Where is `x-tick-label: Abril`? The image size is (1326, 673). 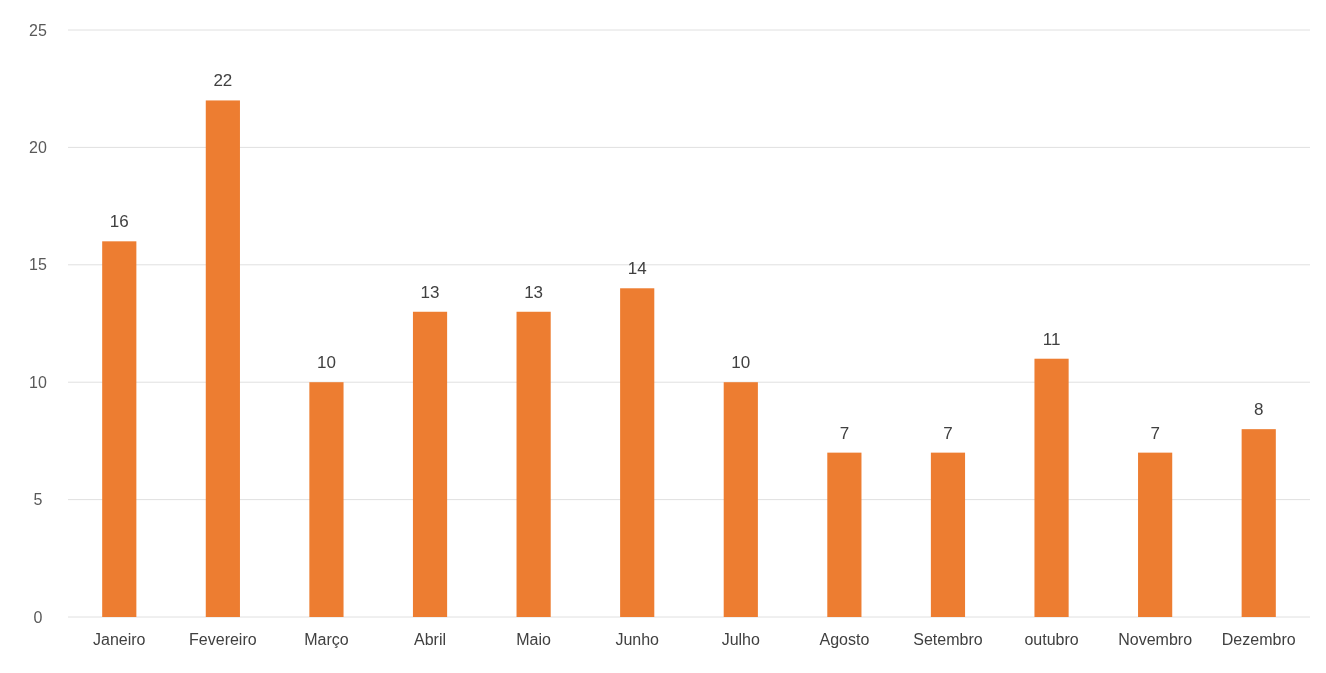 x-tick-label: Abril is located at coordinates (430, 639).